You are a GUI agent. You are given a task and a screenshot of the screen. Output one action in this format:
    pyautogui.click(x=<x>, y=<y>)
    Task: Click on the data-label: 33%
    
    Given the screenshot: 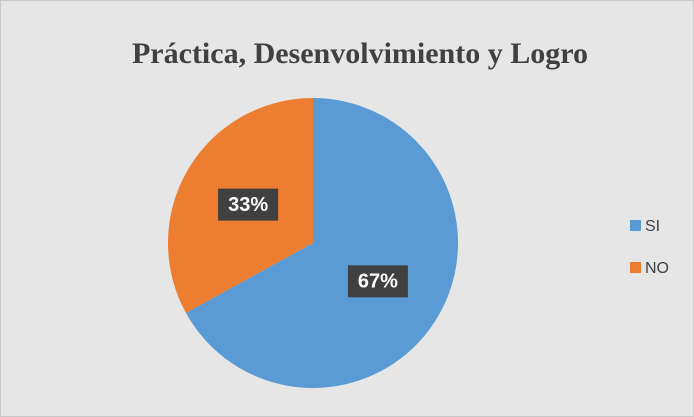 What is the action you would take?
    pyautogui.click(x=248, y=205)
    